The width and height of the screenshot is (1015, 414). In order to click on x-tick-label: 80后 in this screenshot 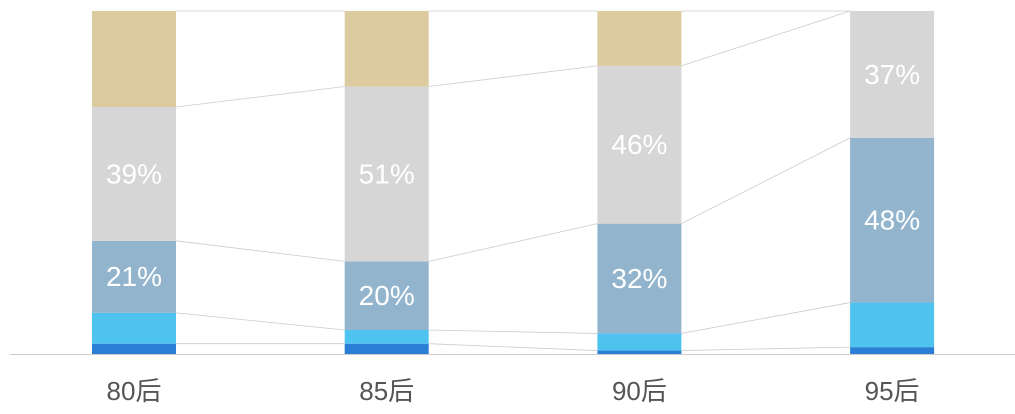, I will do `click(134, 391)`.